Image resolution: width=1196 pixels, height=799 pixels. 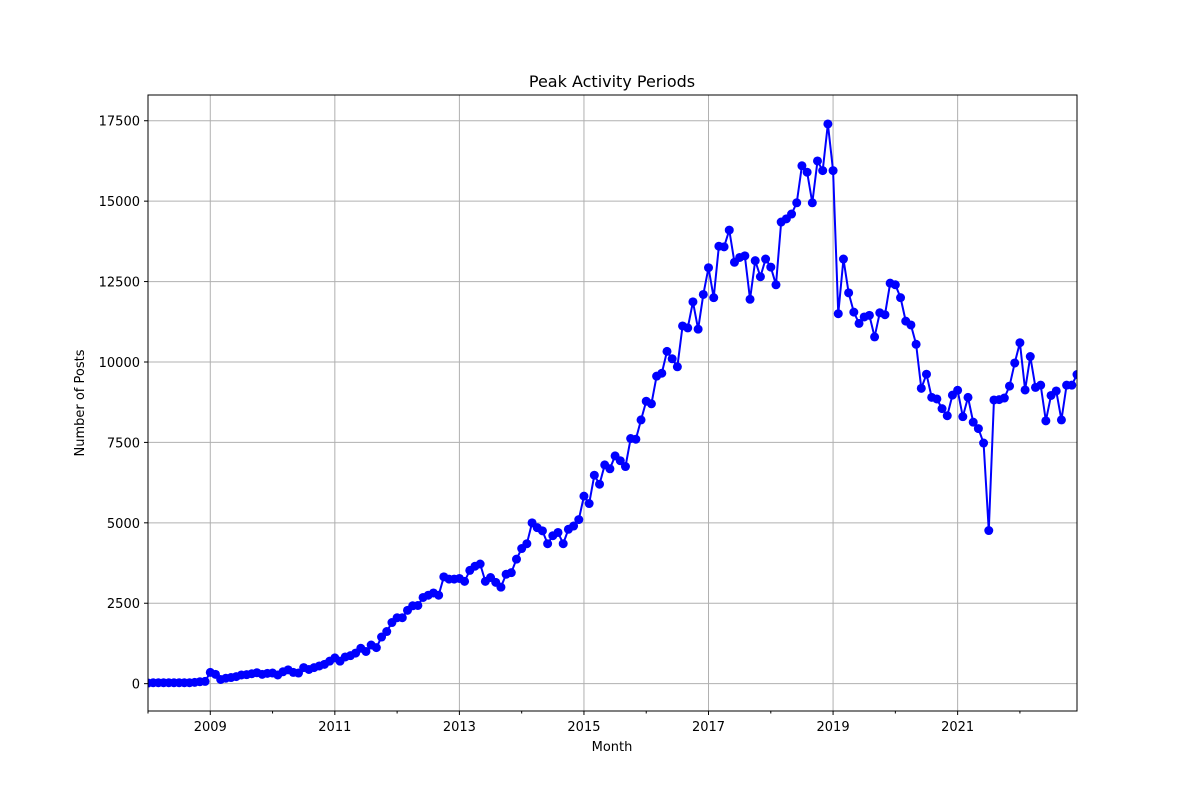 I want to click on x-tick-label: 2021, so click(x=957, y=727).